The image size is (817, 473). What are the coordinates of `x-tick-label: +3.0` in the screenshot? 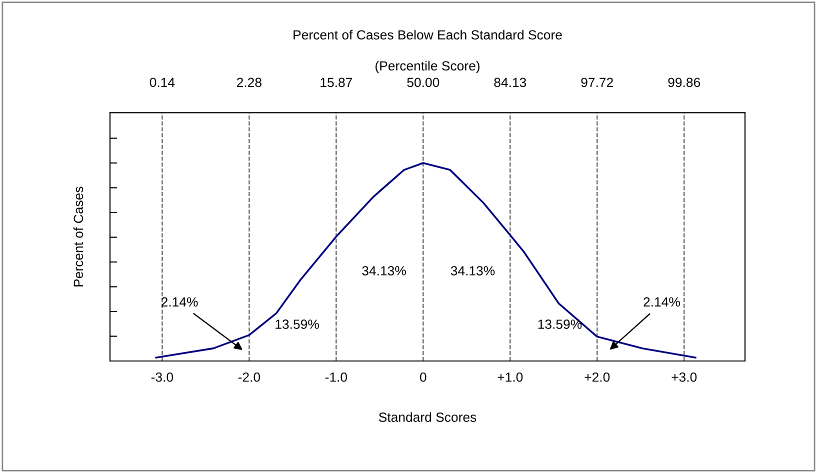 It's located at (684, 377).